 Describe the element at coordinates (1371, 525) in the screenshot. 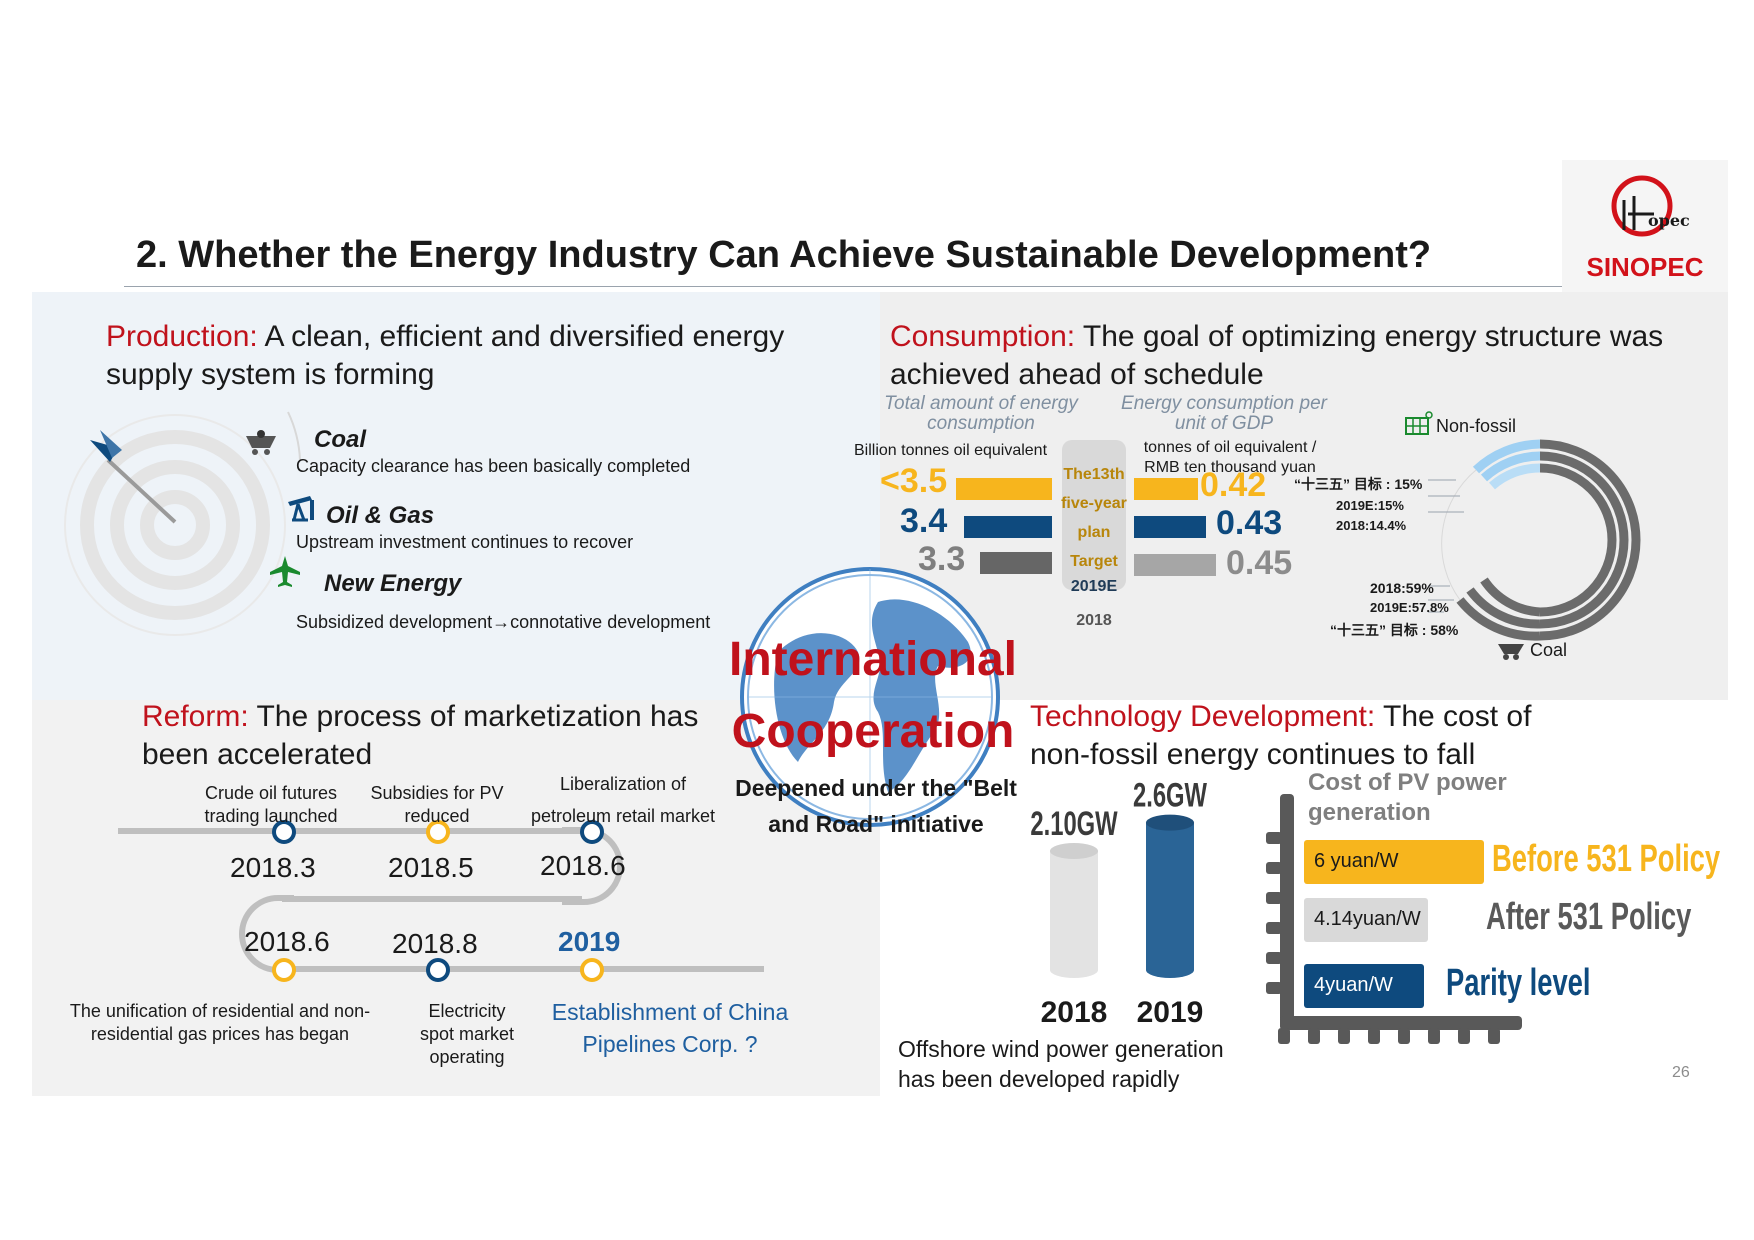

I see `nonfossil-2018-note: 2018:14.4%` at that location.